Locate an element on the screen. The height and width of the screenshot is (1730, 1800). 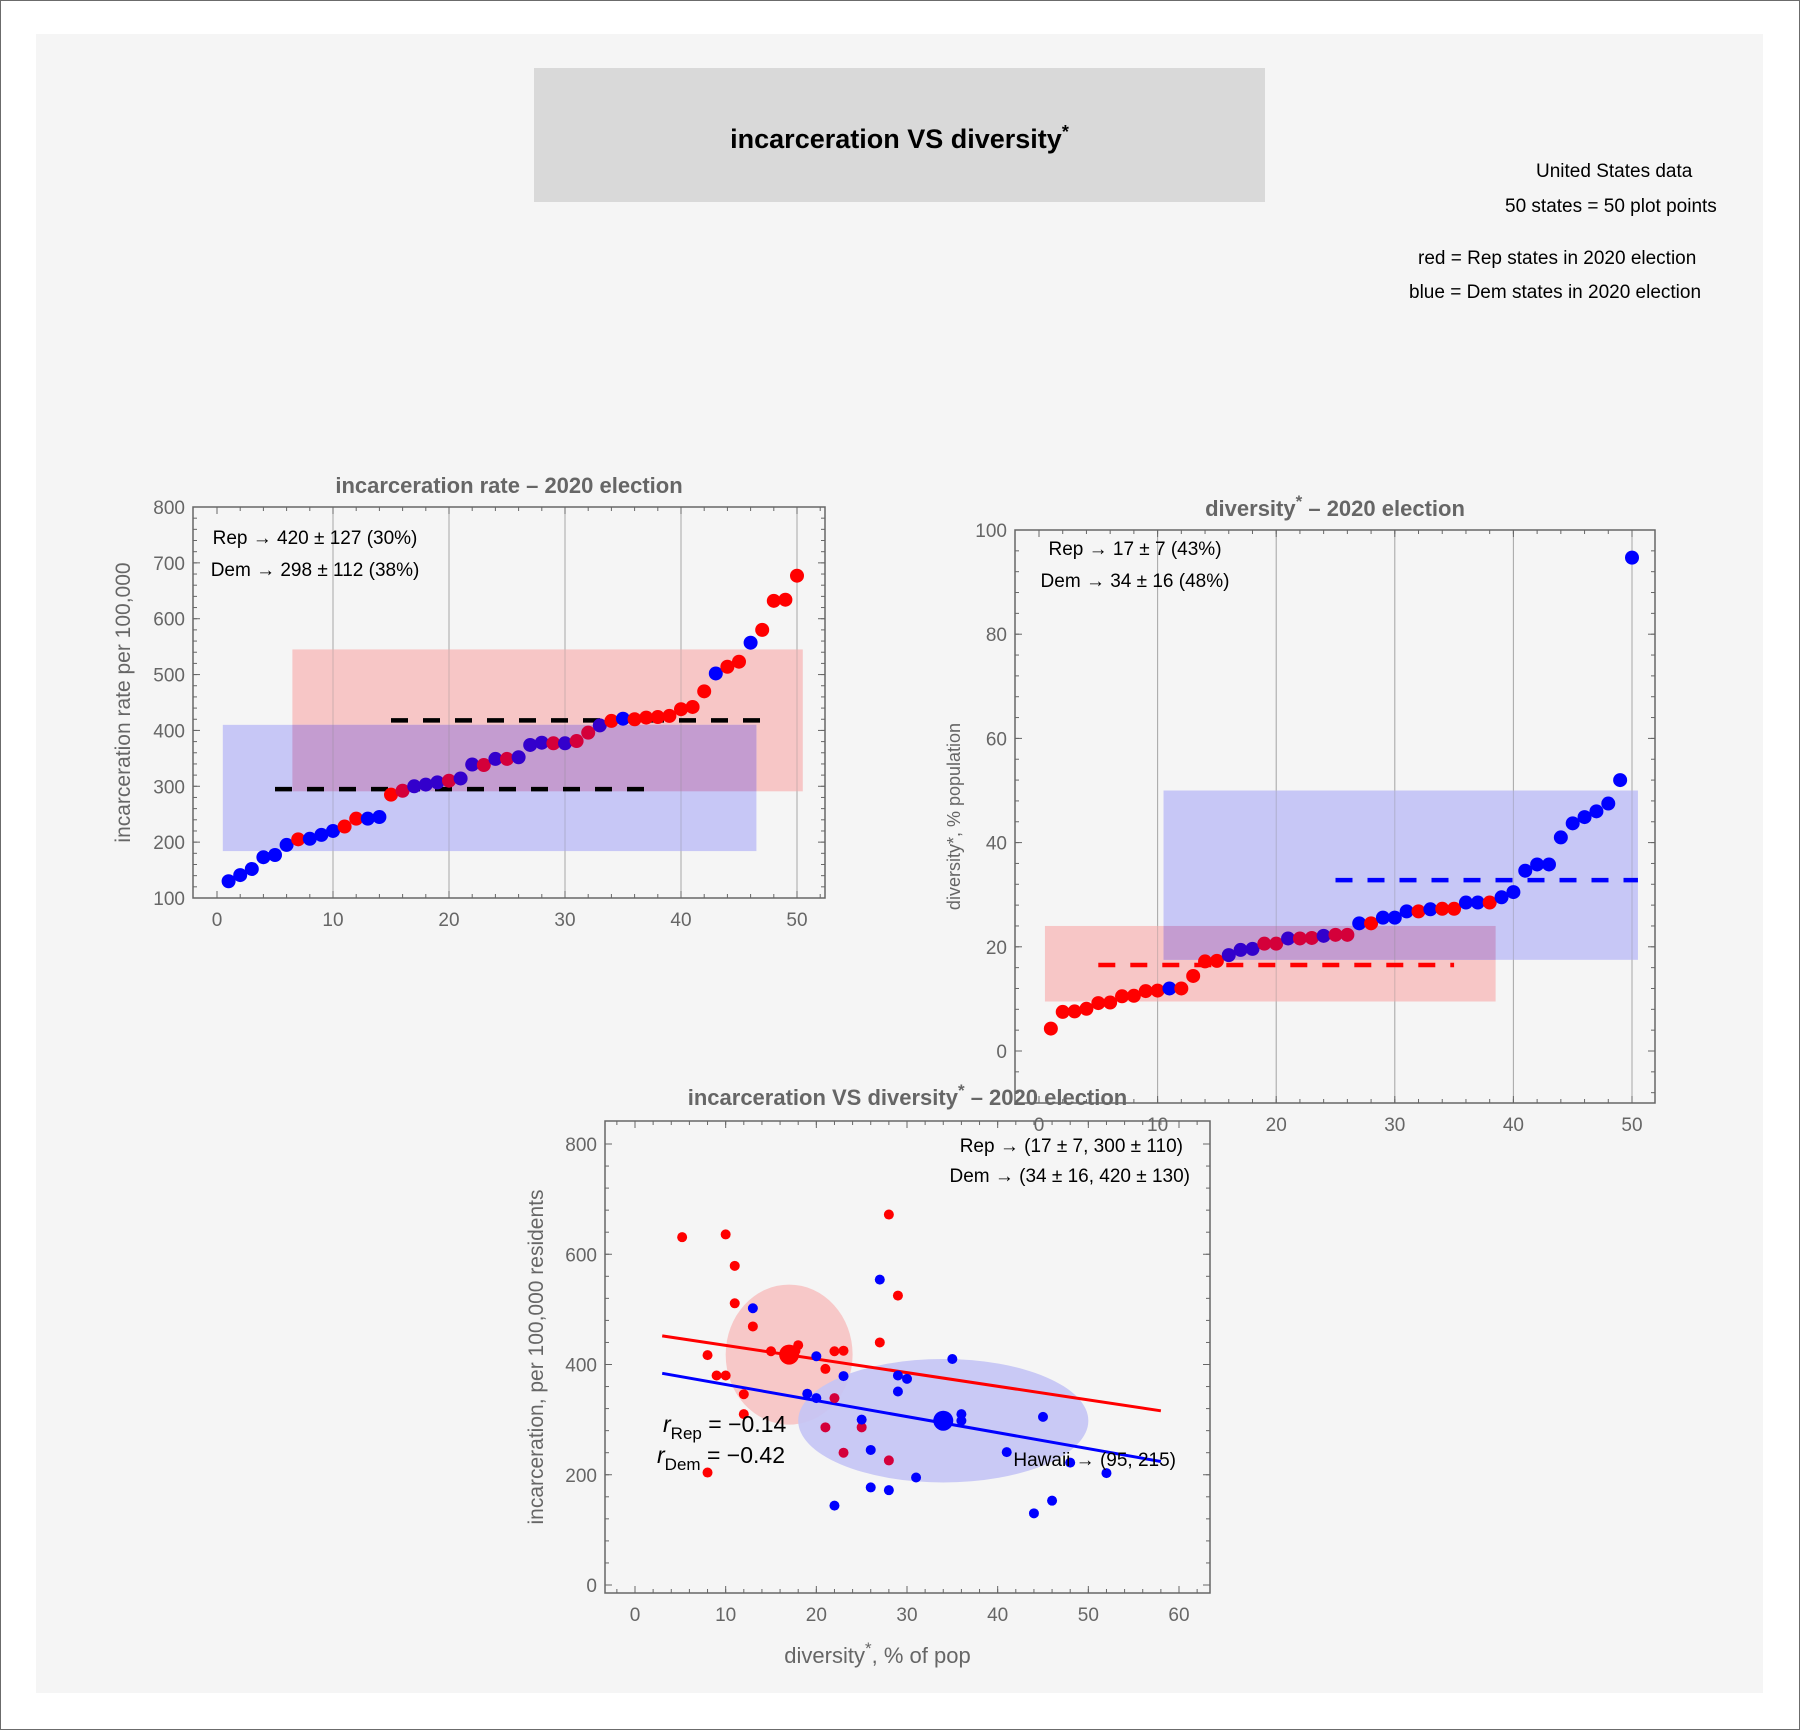
y-tick-label: 400 is located at coordinates (169, 731).